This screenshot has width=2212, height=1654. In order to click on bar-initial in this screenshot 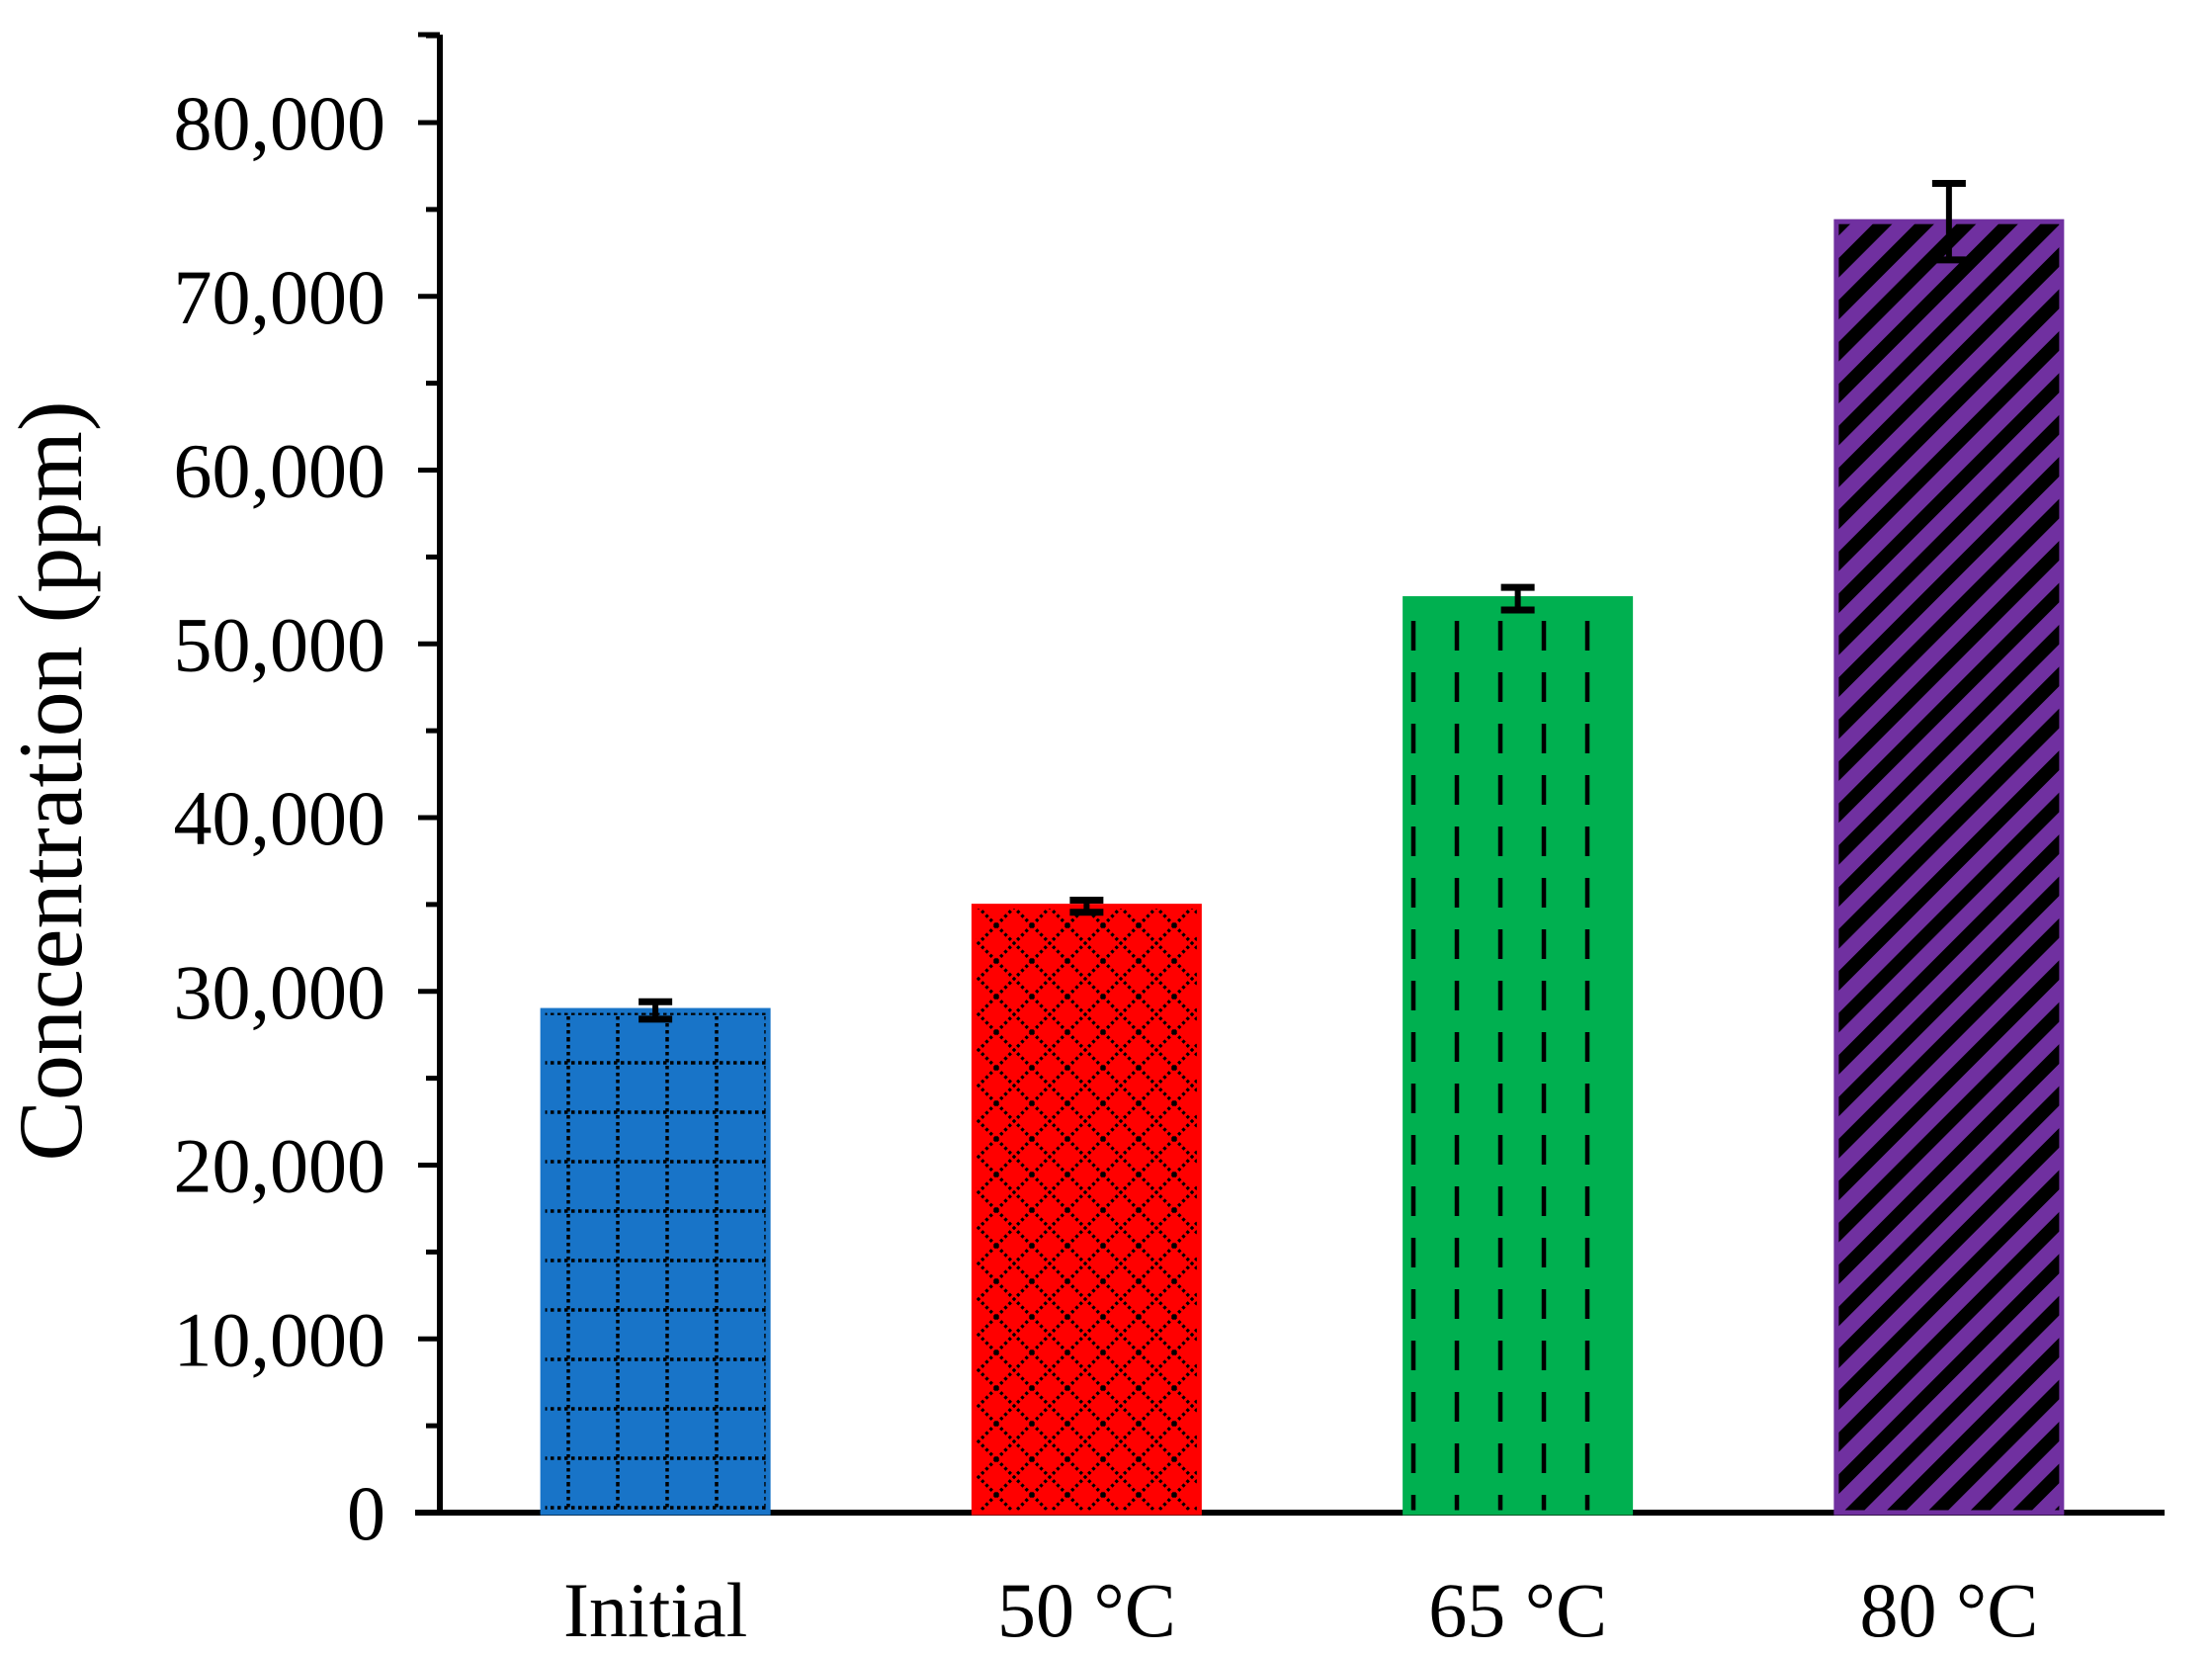, I will do `click(655, 1261)`.